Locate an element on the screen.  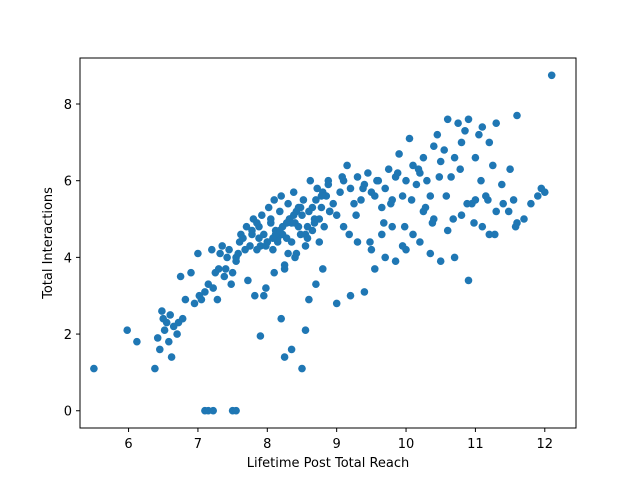
x-tick-label: 12 is located at coordinates (545, 444).